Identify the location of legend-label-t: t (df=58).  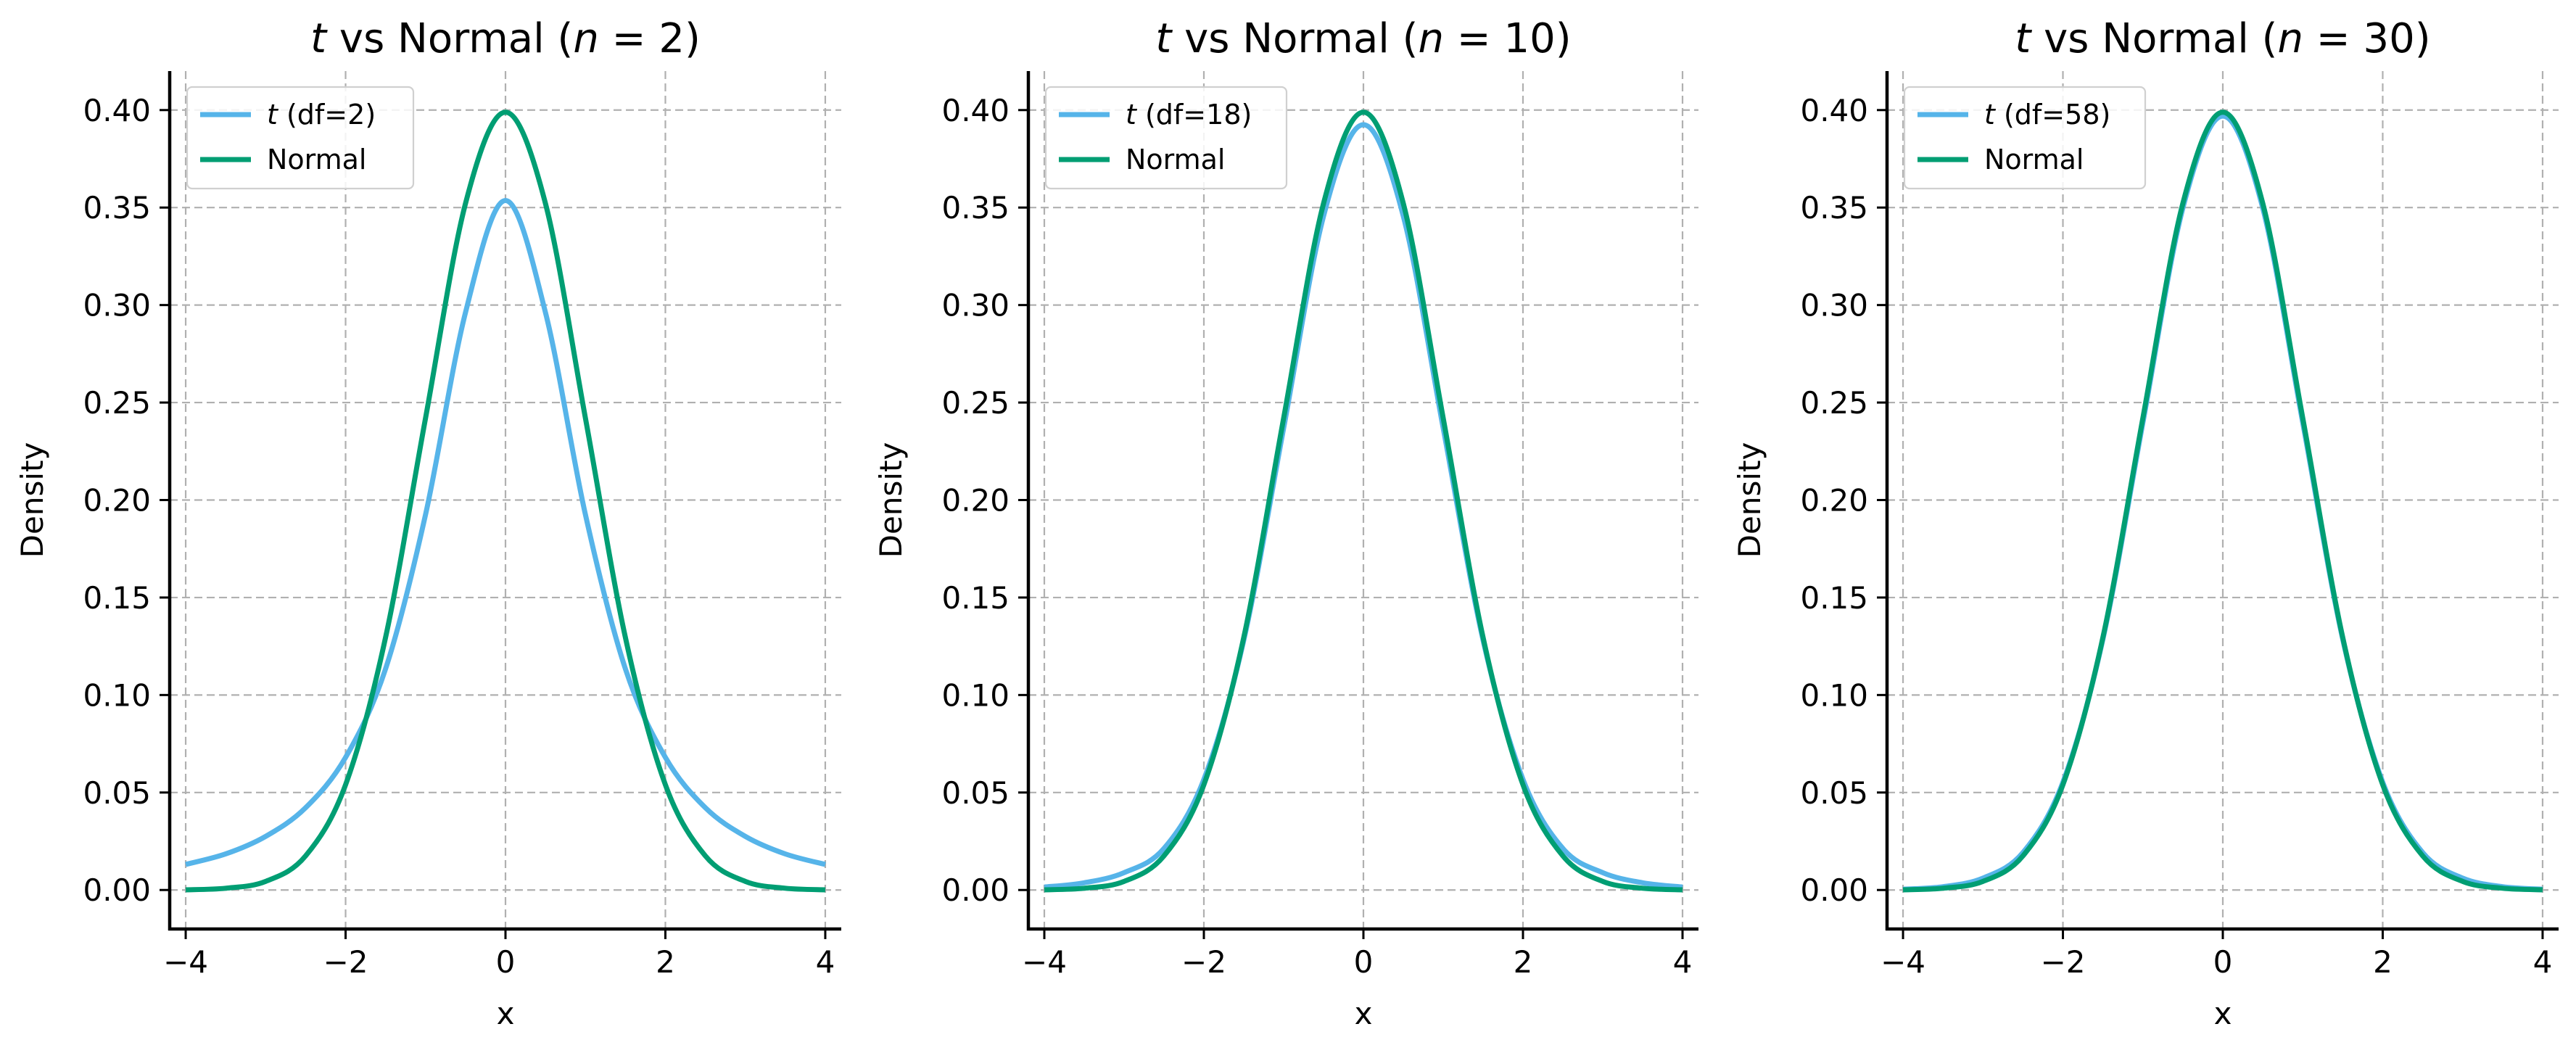
(2047, 115).